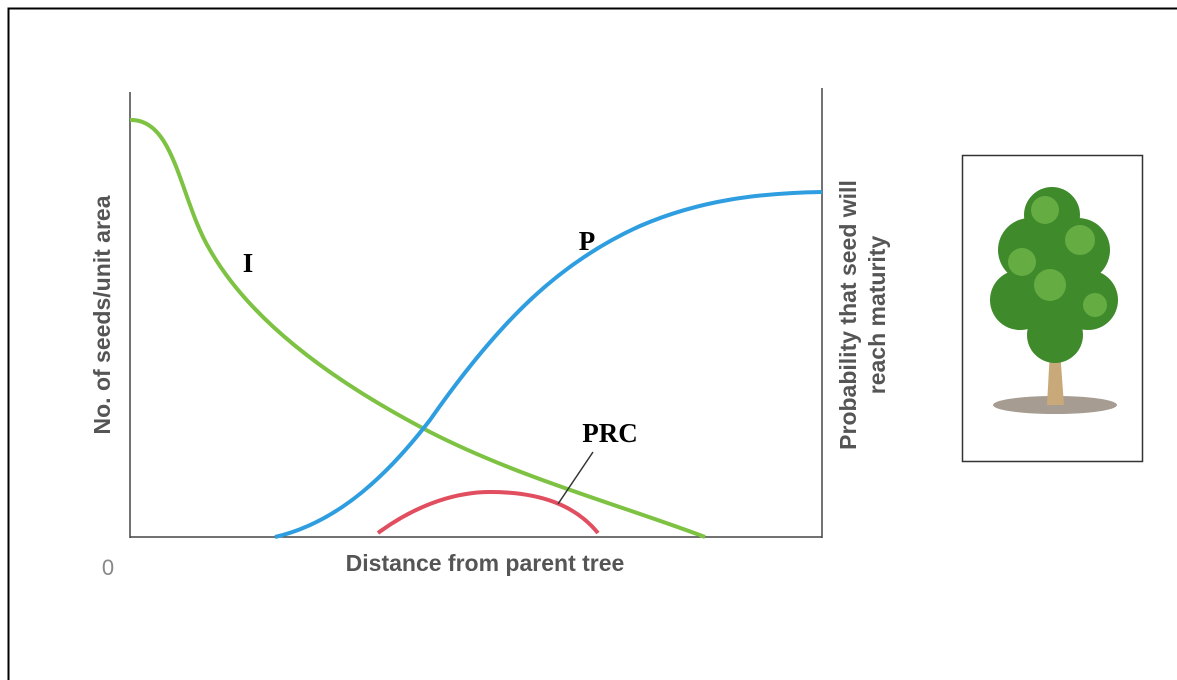 The image size is (1177, 680). Describe the element at coordinates (610, 433) in the screenshot. I see `curve-label: PRC` at that location.